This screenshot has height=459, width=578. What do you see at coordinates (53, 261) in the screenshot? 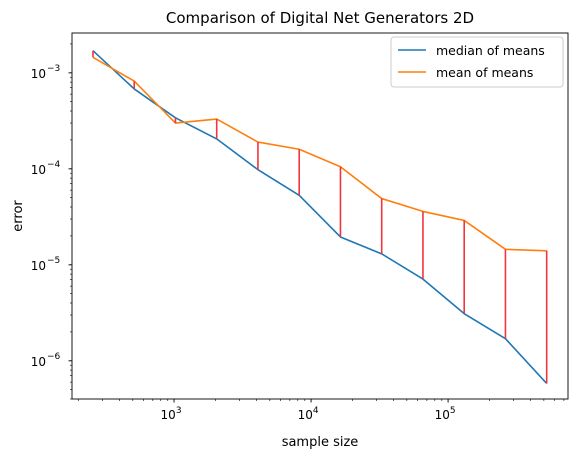
I see `y-tick-exponent: −5` at bounding box center [53, 261].